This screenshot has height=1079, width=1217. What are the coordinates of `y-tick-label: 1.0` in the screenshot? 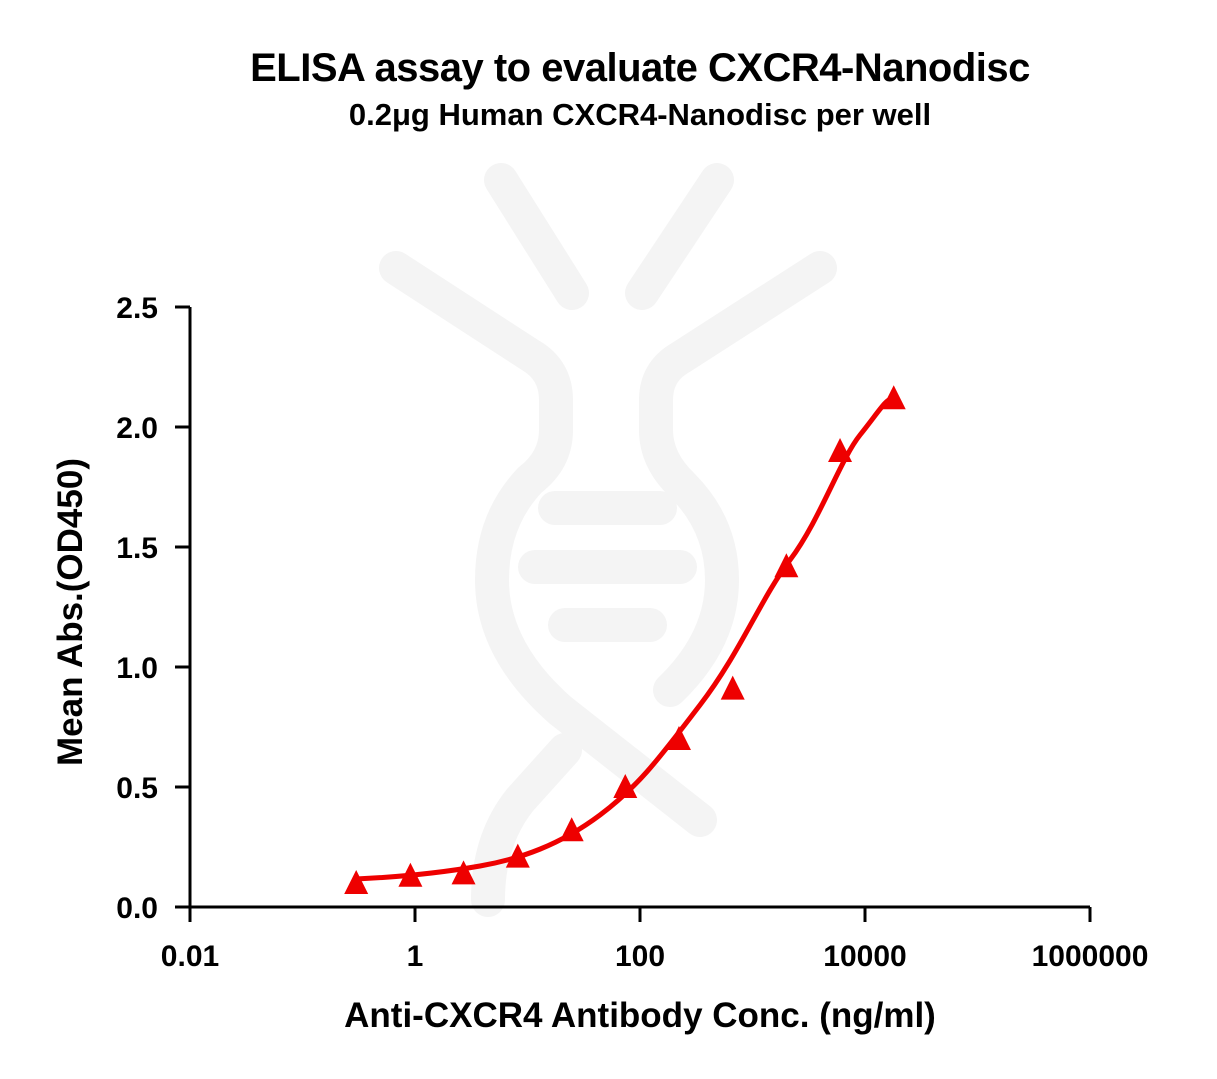 It's located at (137, 668).